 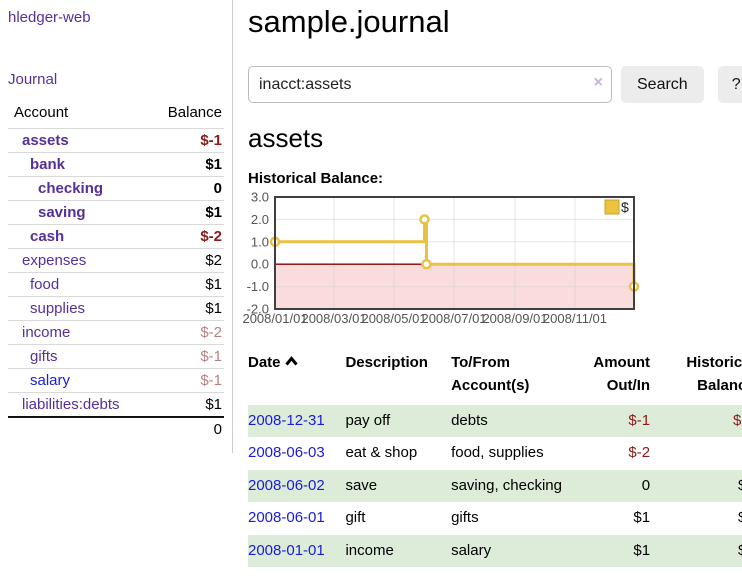 I want to click on app-title-link: hledger-web, so click(x=49, y=17).